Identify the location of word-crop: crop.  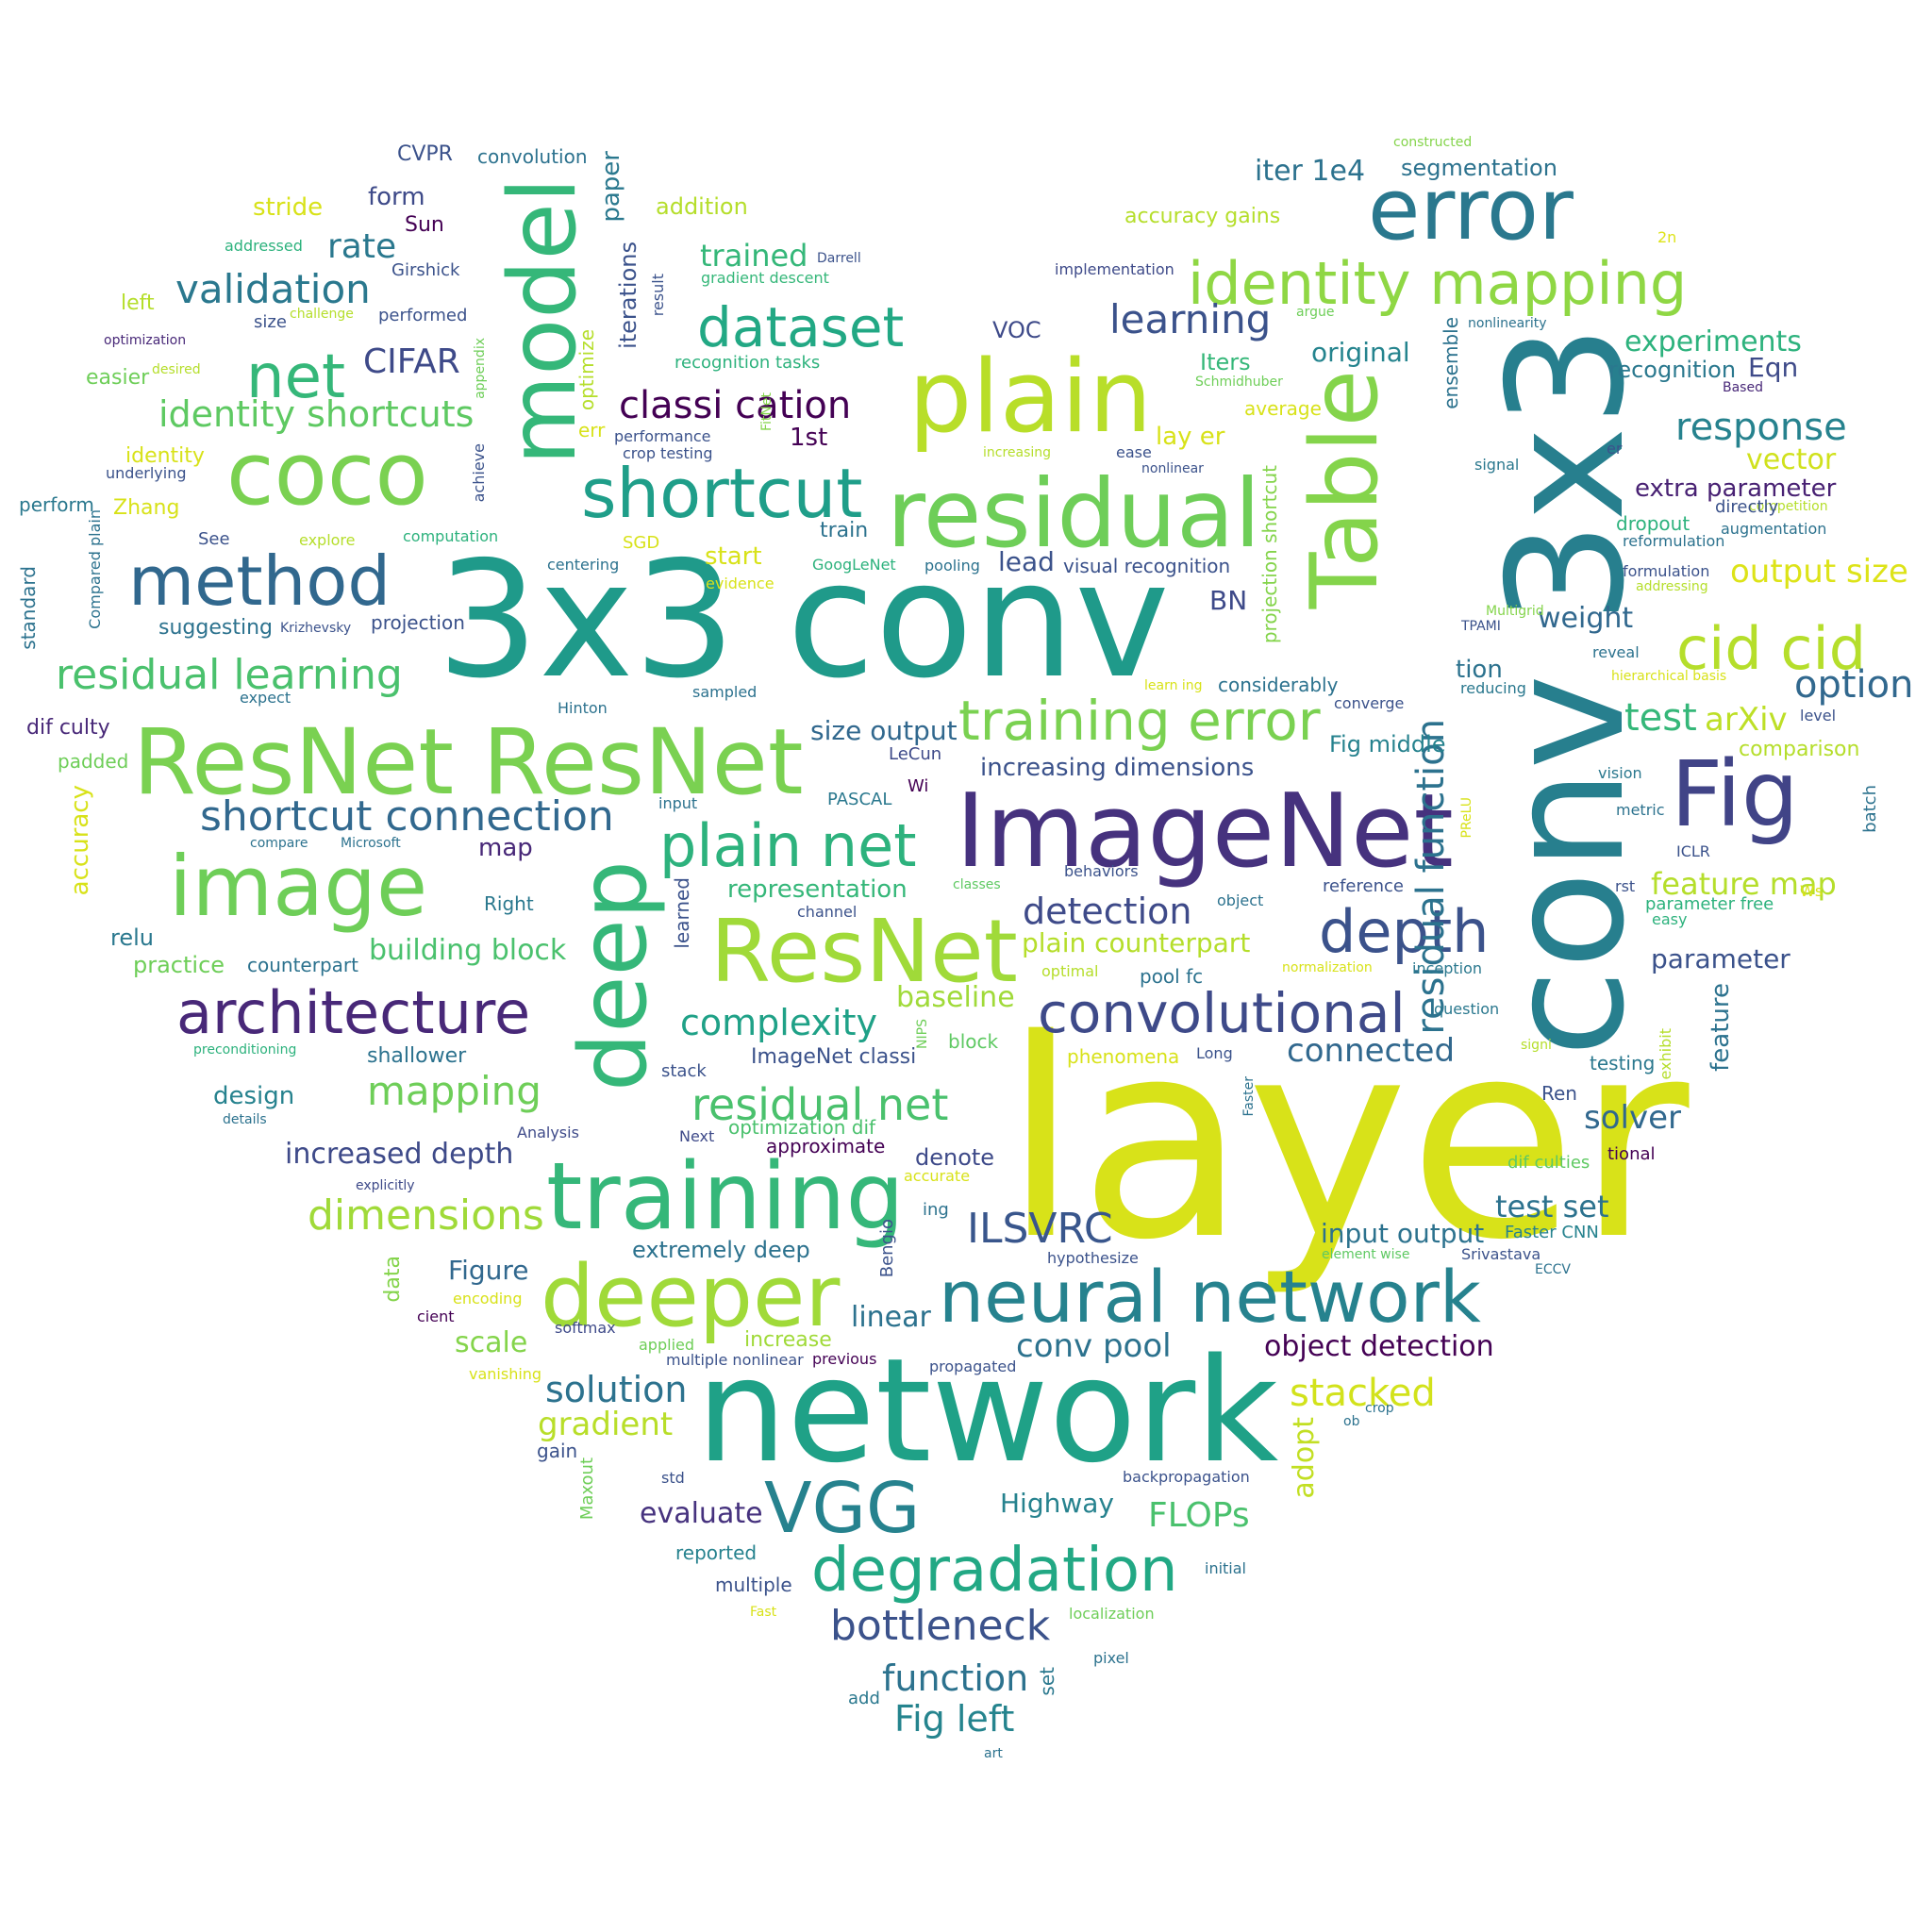
(1380, 1408).